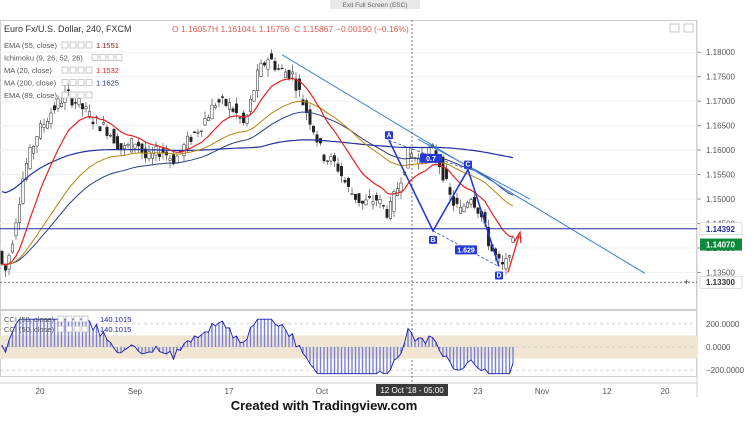 The width and height of the screenshot is (754, 431). What do you see at coordinates (444, 203) in the screenshot?
I see `abcd-pattern` at bounding box center [444, 203].